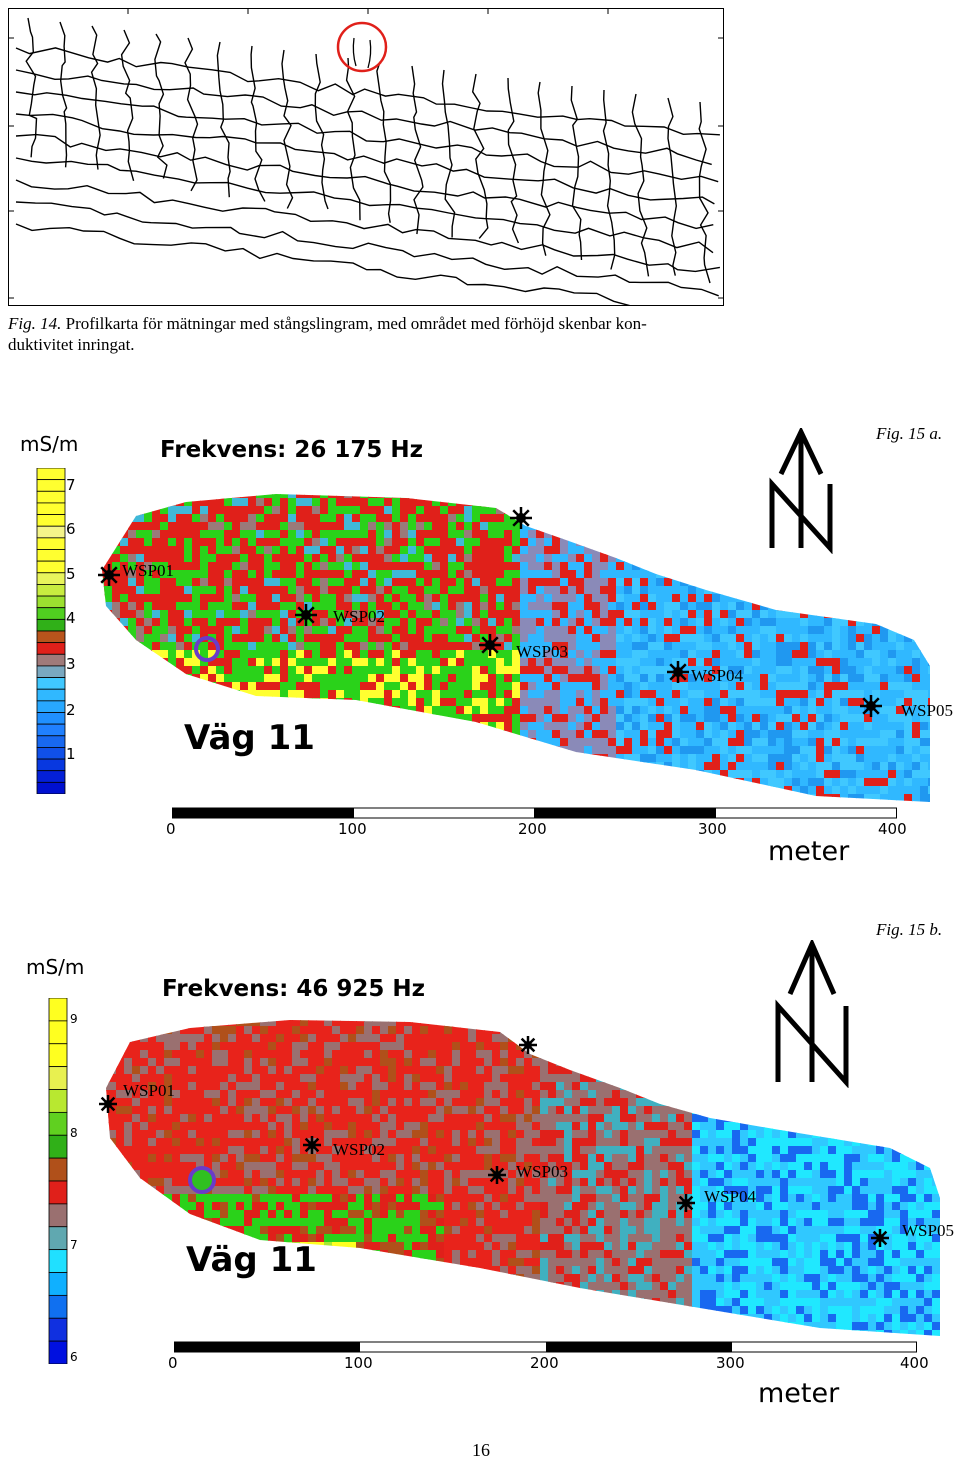 This screenshot has width=960, height=1461. What do you see at coordinates (798, 1393) in the screenshot?
I see `scale-unit-b: meter` at bounding box center [798, 1393].